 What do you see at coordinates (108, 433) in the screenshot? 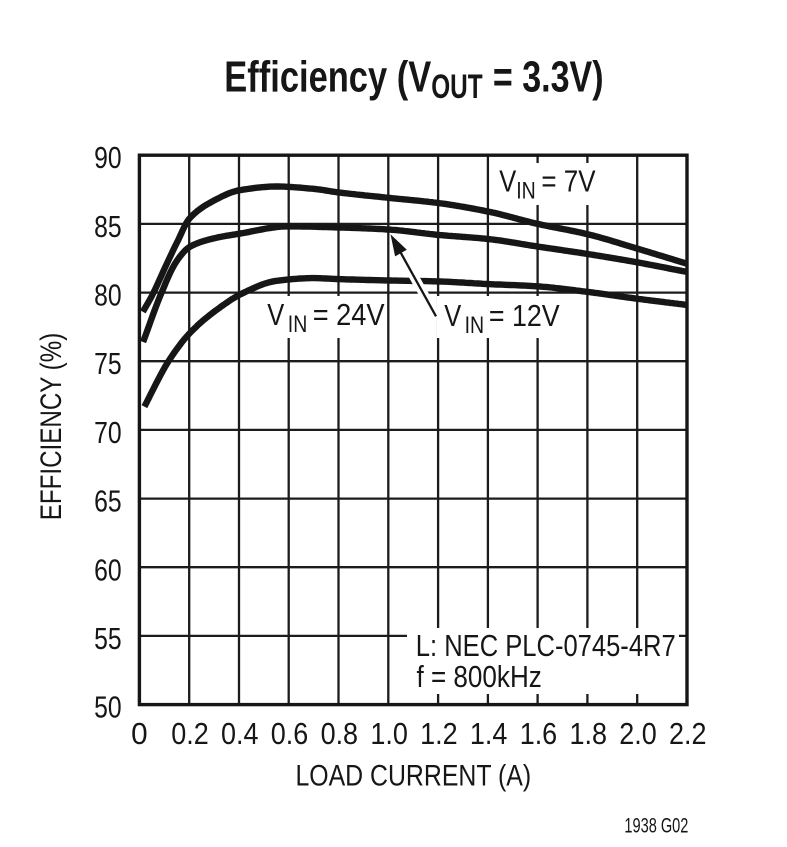
I see `svg-text: 70` at bounding box center [108, 433].